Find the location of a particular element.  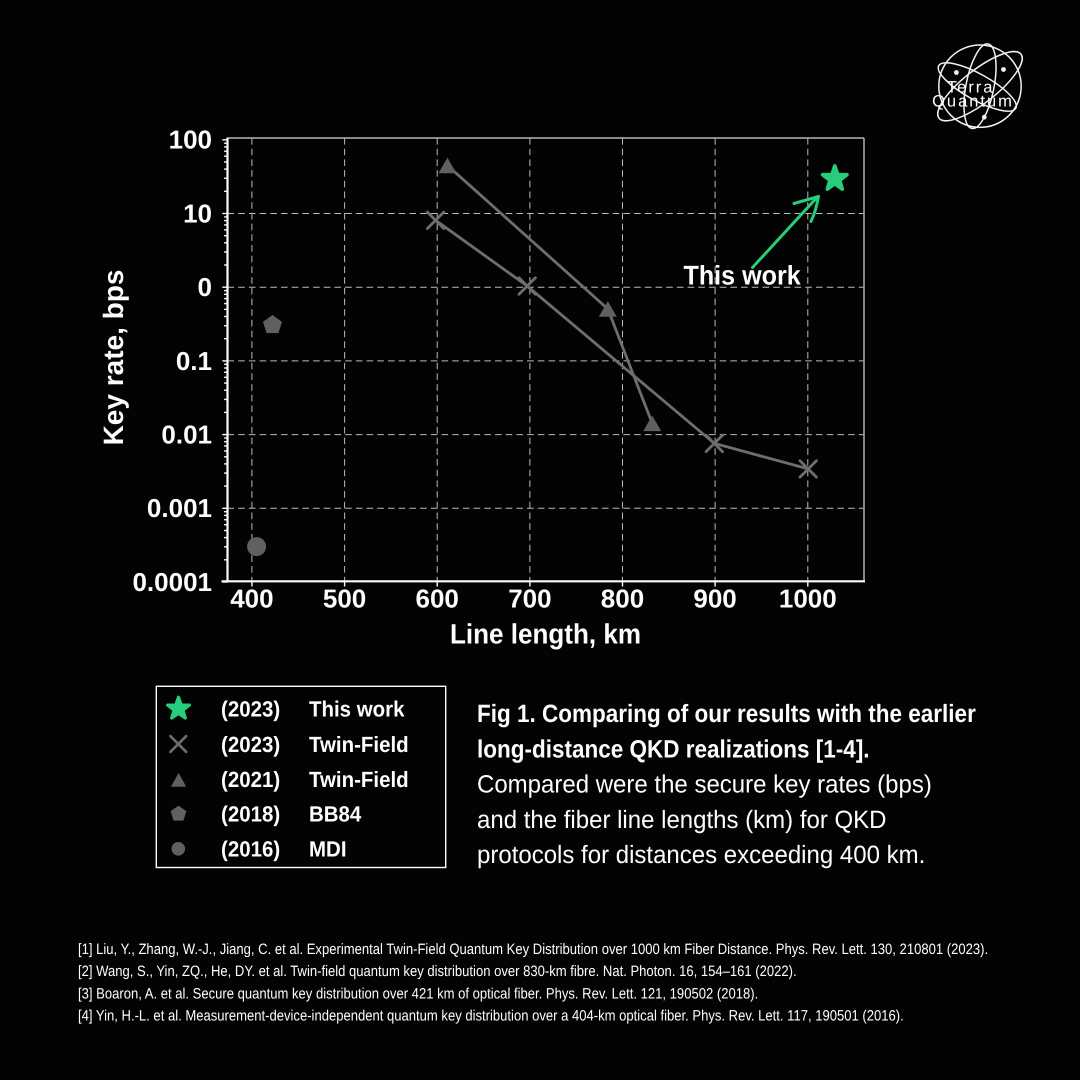

svg-text:long-distance QKD realizations: long-distance QKD realizations [1-4]. is located at coordinates (673, 749).